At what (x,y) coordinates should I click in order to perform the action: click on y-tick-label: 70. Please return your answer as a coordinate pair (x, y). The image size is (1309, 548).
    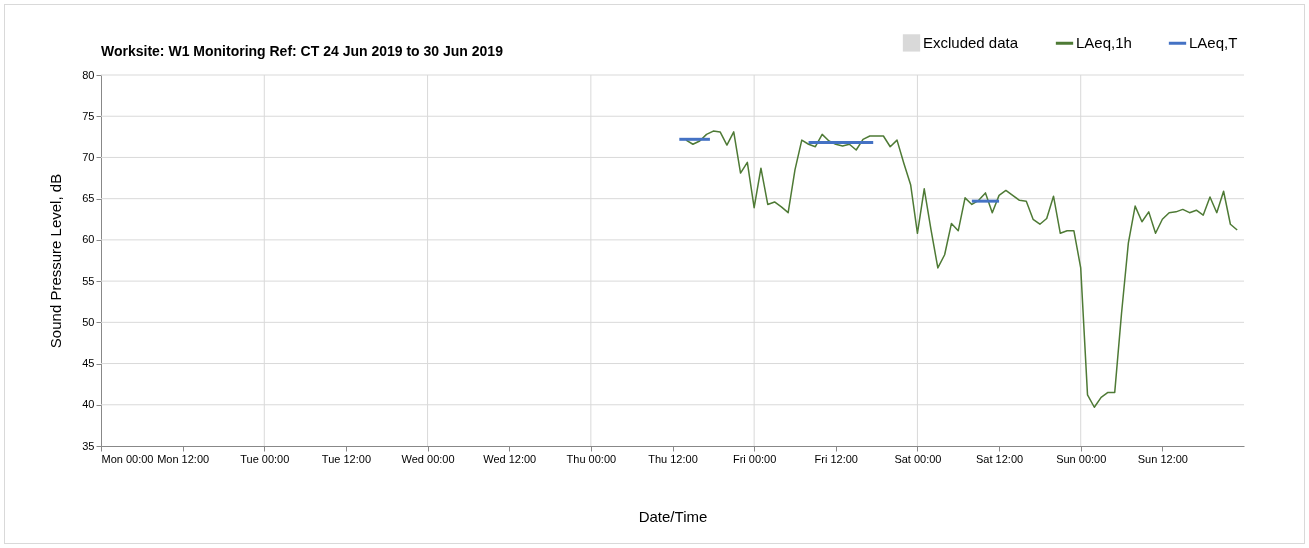
    Looking at the image, I should click on (88, 156).